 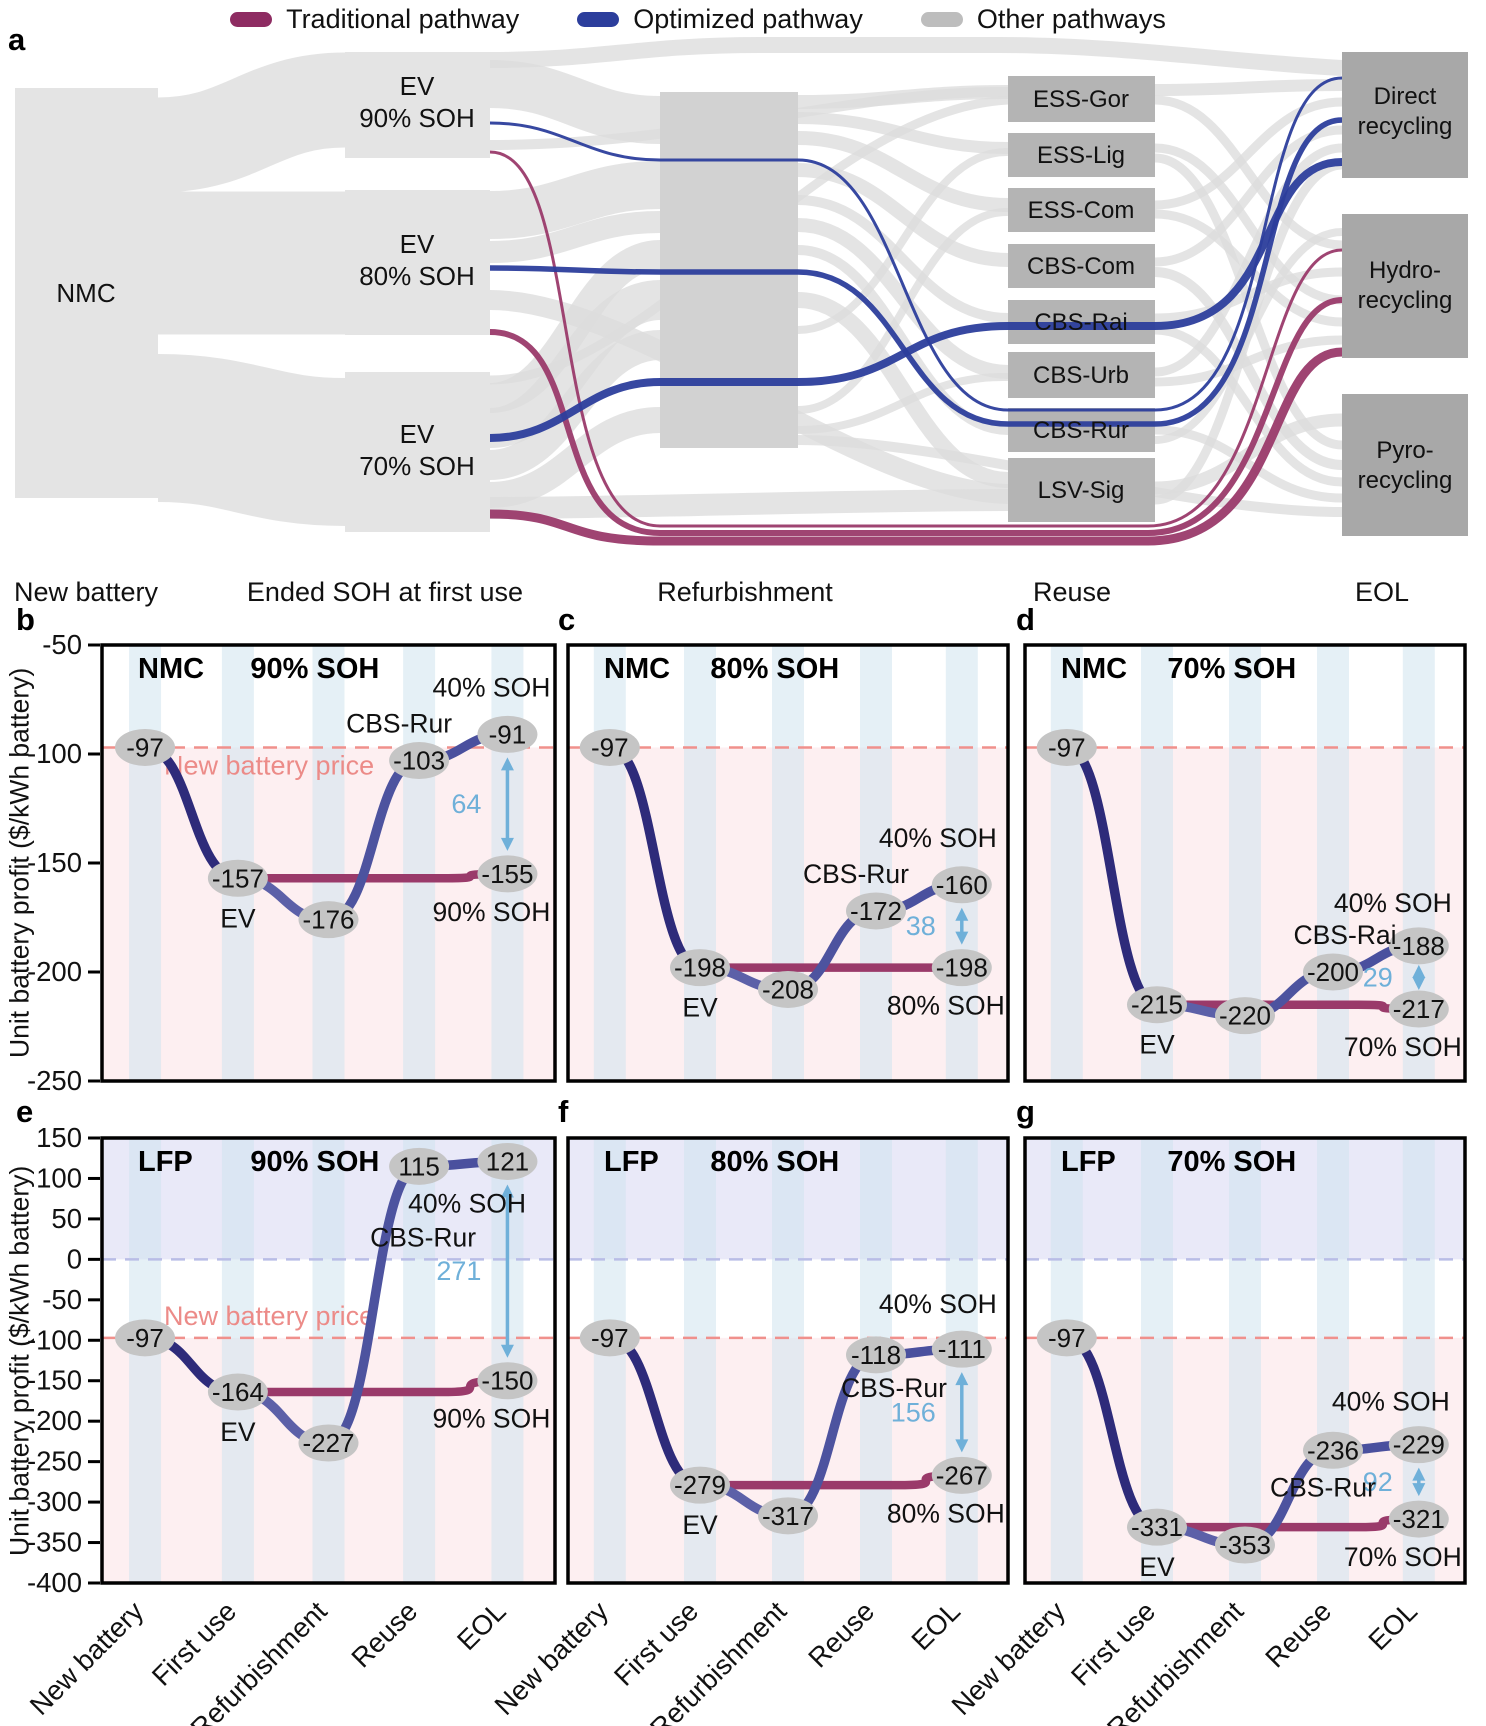 I want to click on node-cbs-rur, so click(x=1081, y=430).